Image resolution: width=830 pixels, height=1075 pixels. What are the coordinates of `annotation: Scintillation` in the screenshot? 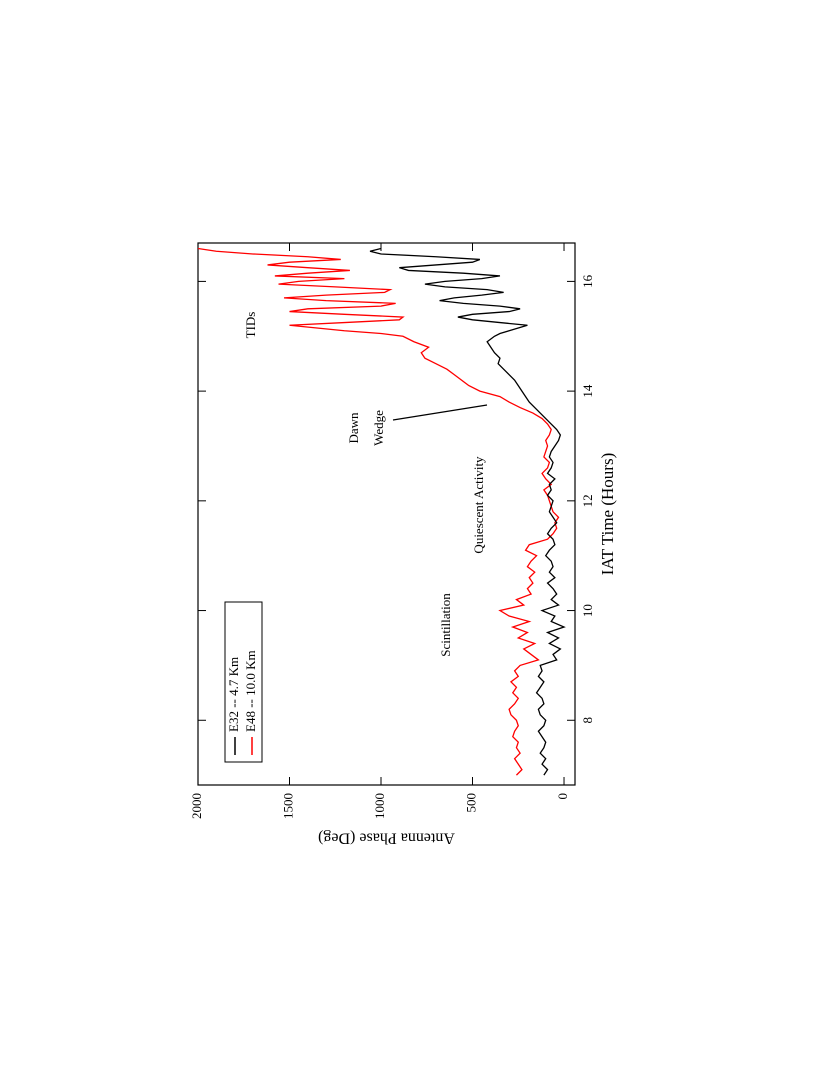 It's located at (445, 625).